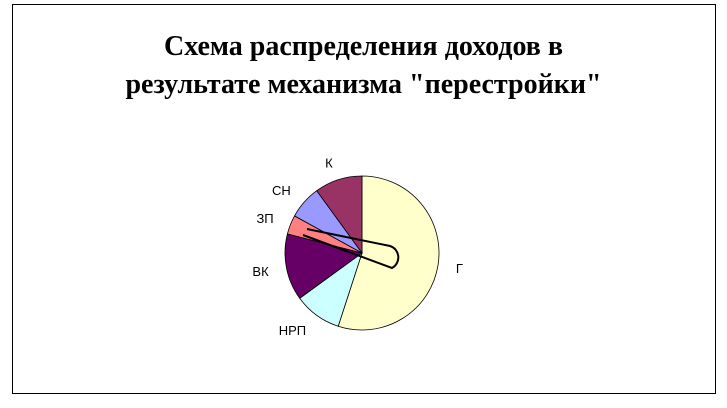  What do you see at coordinates (264, 218) in the screenshot?
I see `slice-label-3: ЗП` at bounding box center [264, 218].